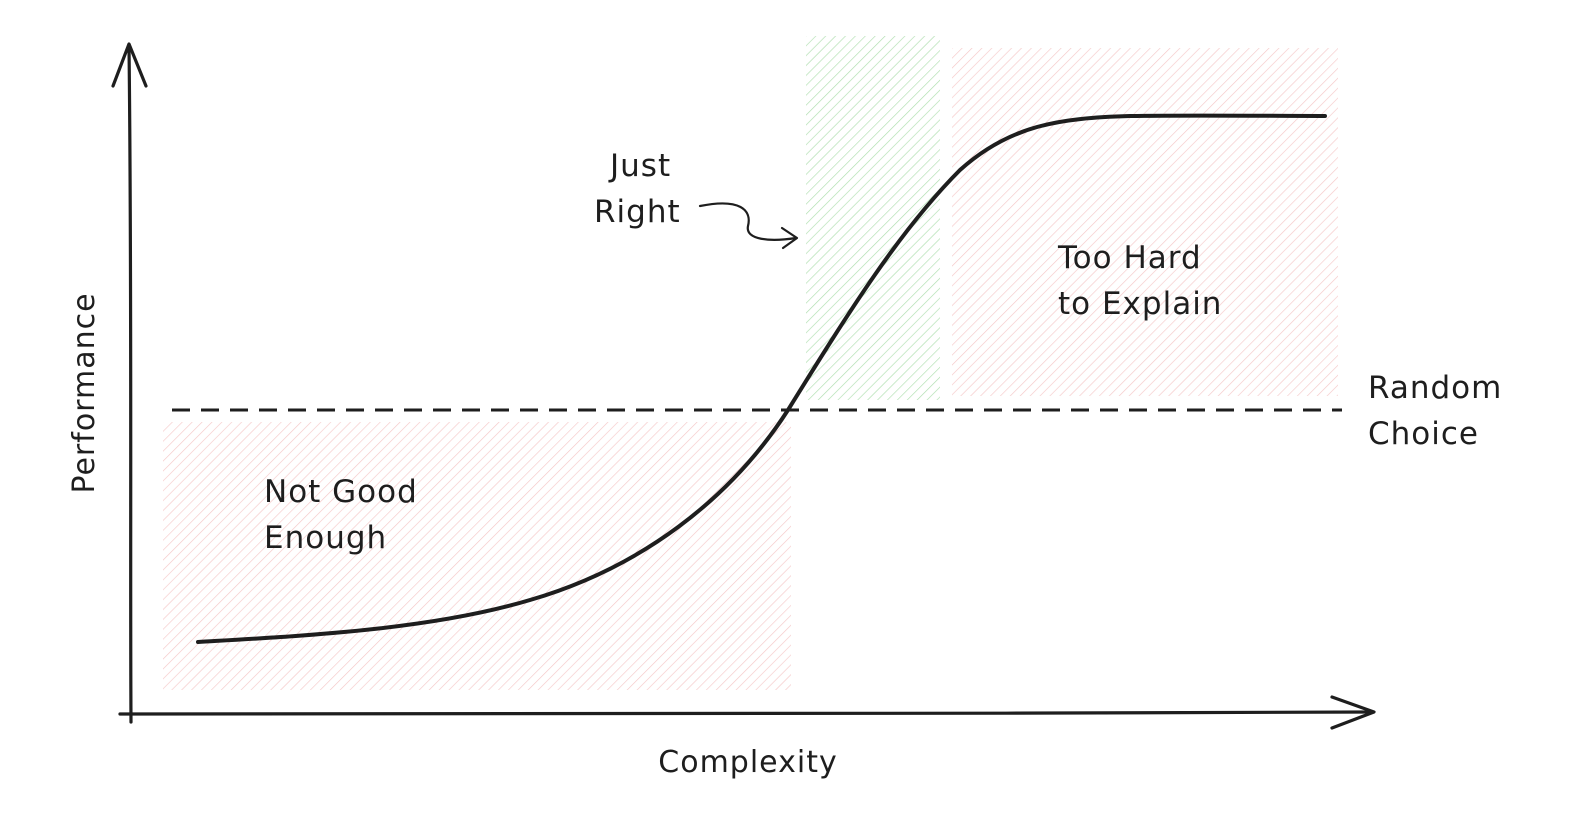  Describe the element at coordinates (1129, 258) in the screenshot. I see `too-hard-label-line1: Too Hard` at that location.